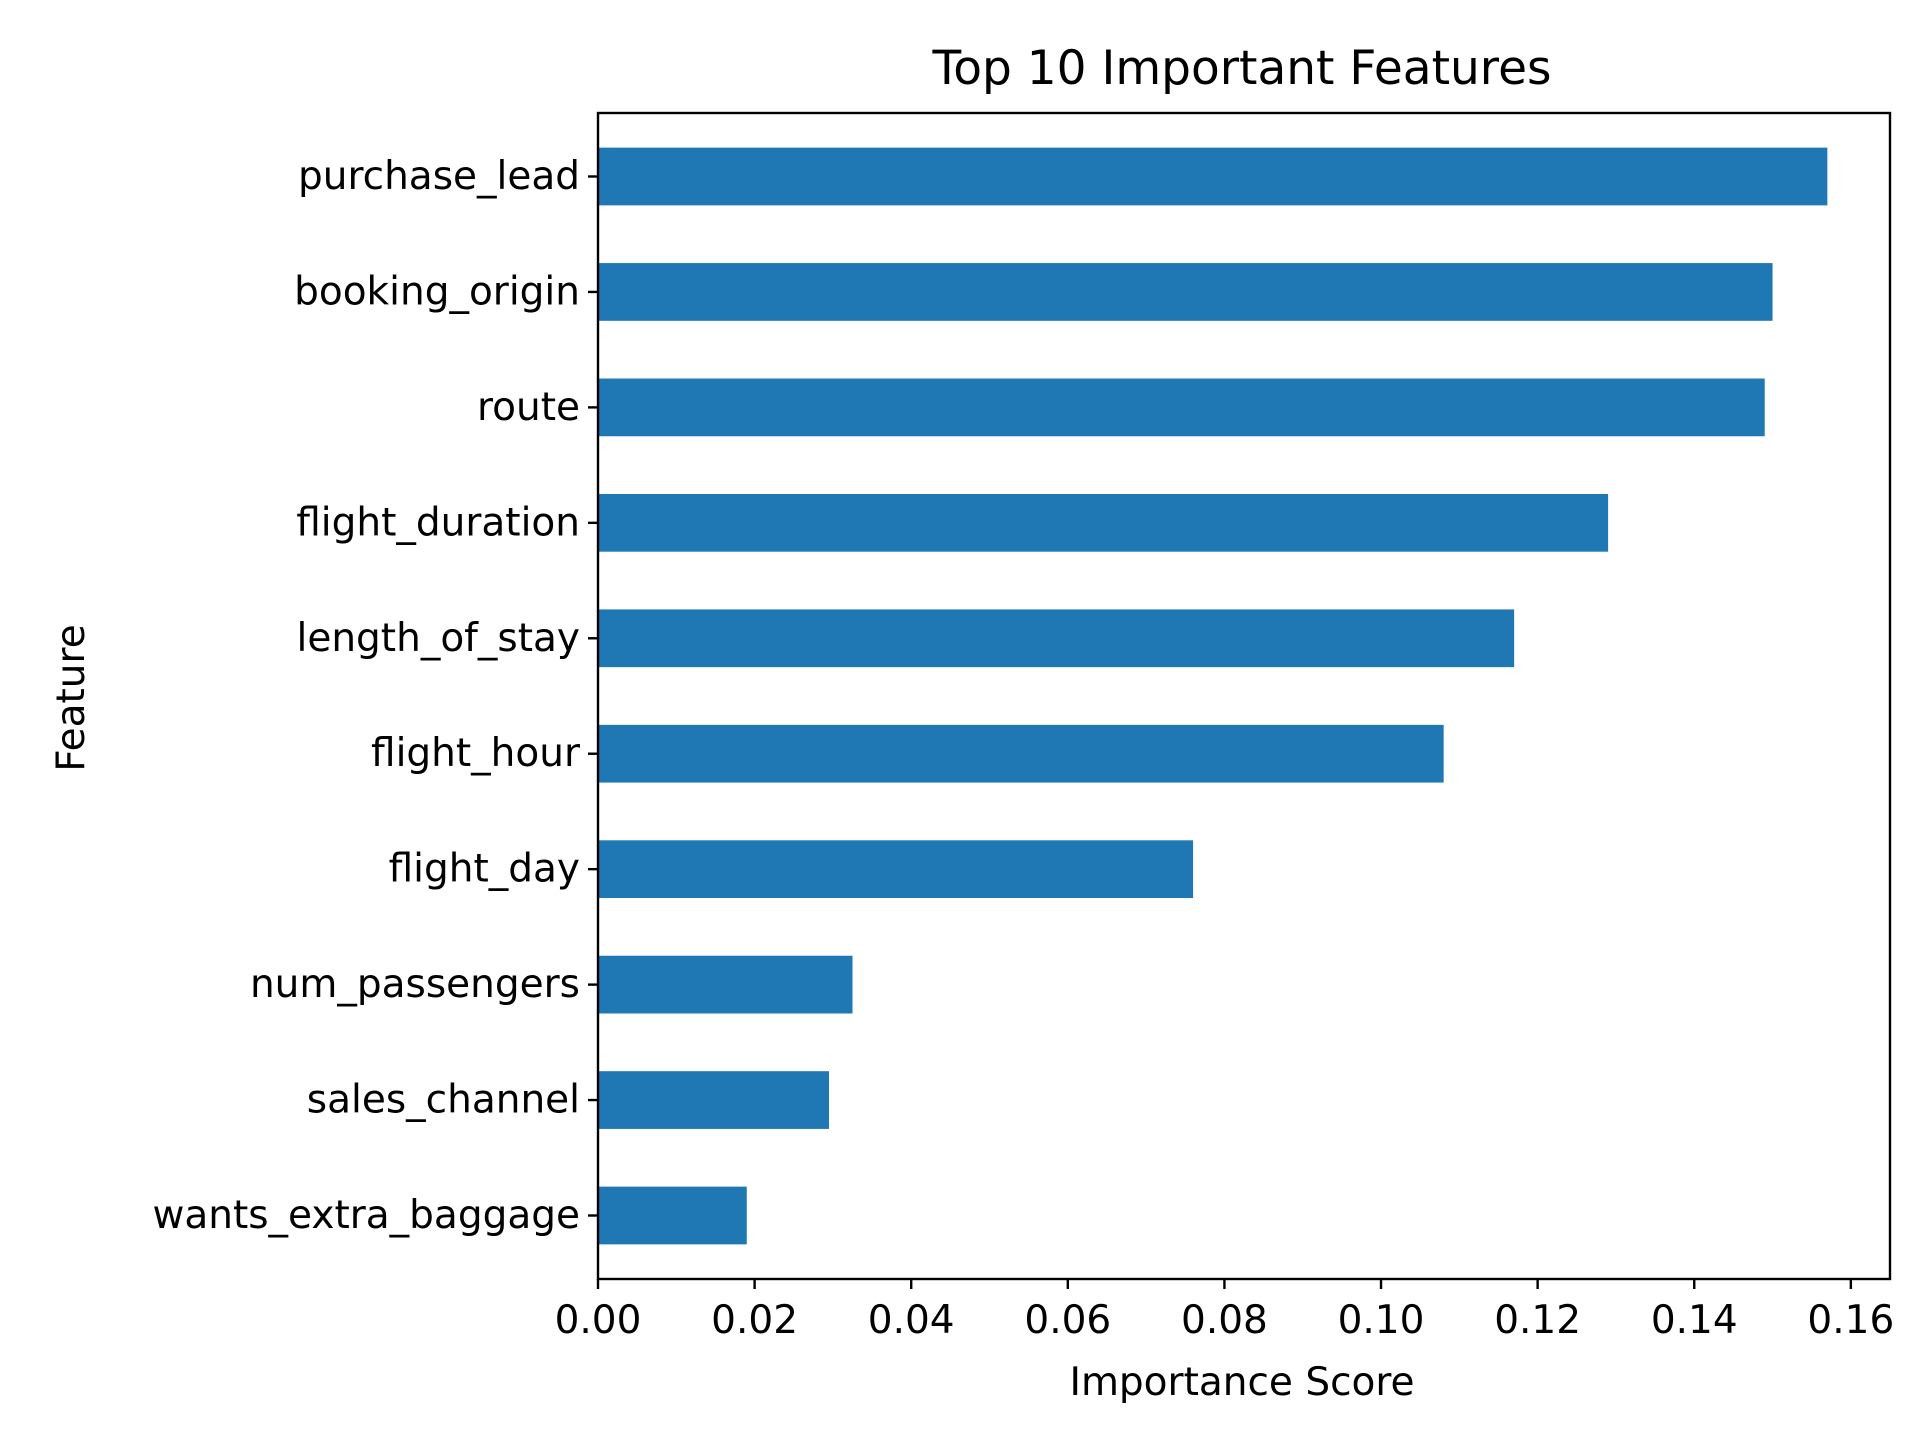  I want to click on bar-flight-hour, so click(1021, 753).